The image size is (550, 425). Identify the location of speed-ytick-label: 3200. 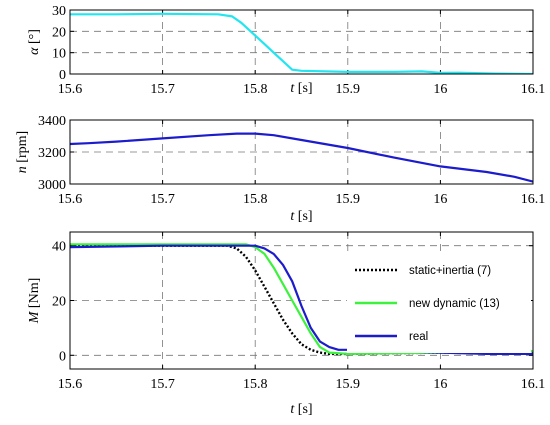
(52, 153).